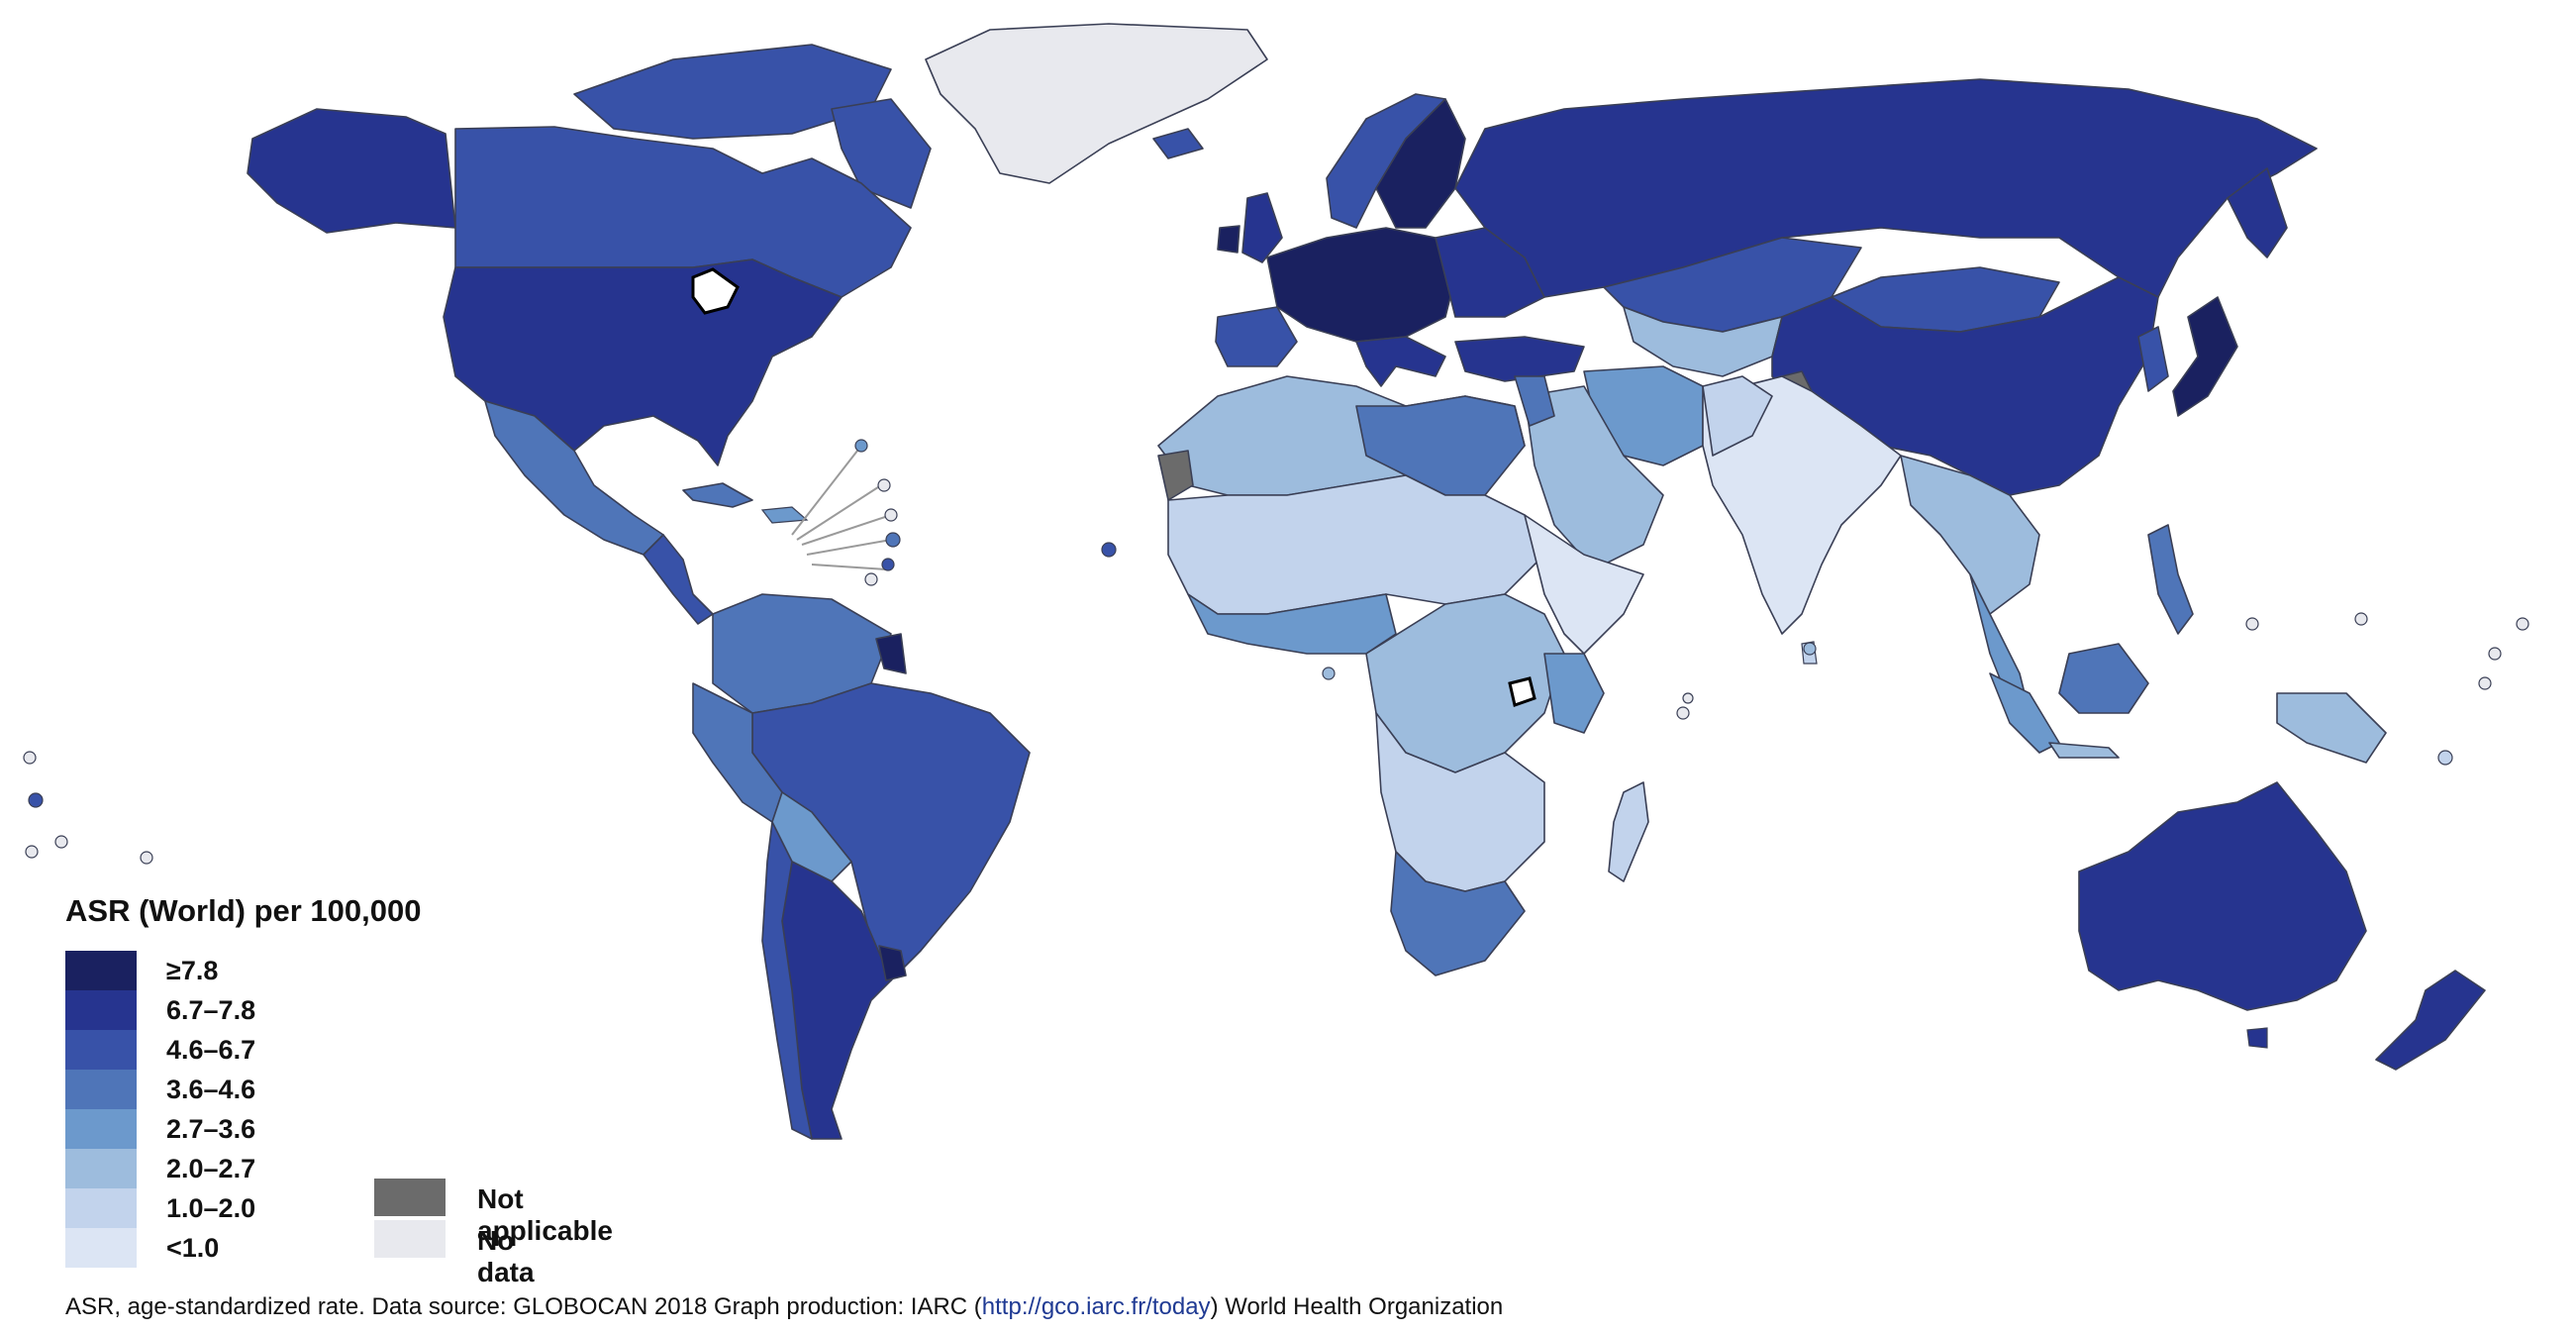 Image resolution: width=2576 pixels, height=1335 pixels. What do you see at coordinates (1178, 143) in the screenshot?
I see `region-iceland` at bounding box center [1178, 143].